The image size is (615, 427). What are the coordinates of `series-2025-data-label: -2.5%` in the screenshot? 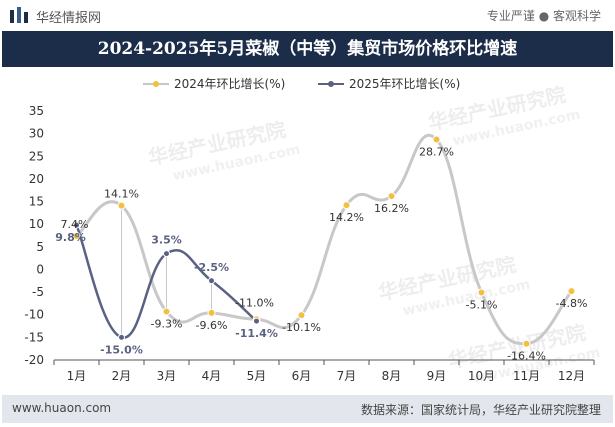 It's located at (211, 267).